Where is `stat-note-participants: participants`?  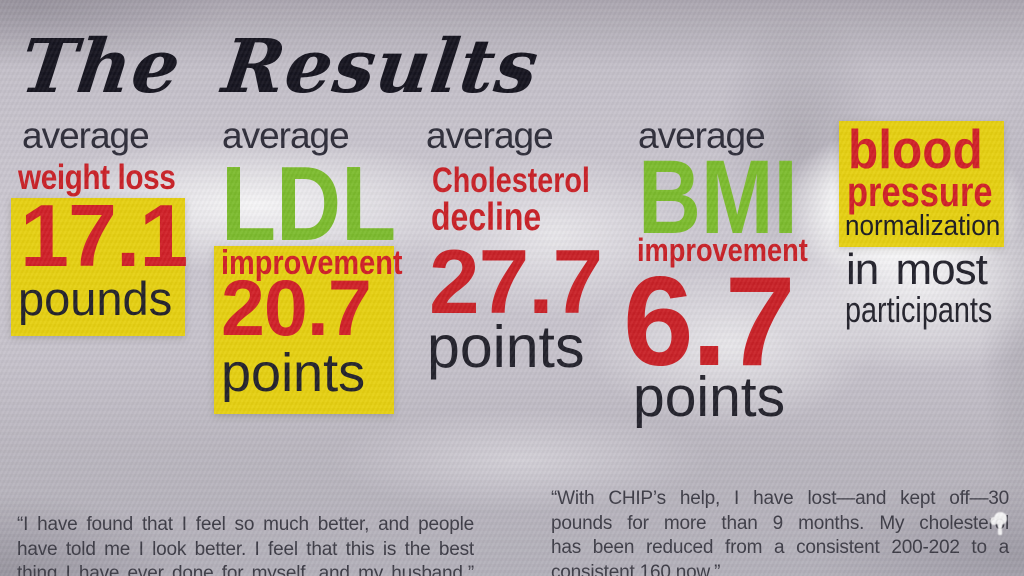
stat-note-participants: participants is located at coordinates (919, 309).